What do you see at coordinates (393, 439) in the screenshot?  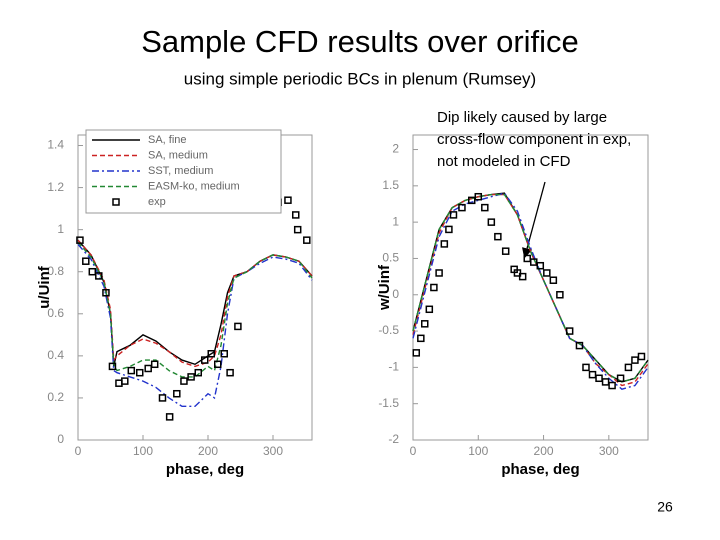 I see `y-tick-label: -2` at bounding box center [393, 439].